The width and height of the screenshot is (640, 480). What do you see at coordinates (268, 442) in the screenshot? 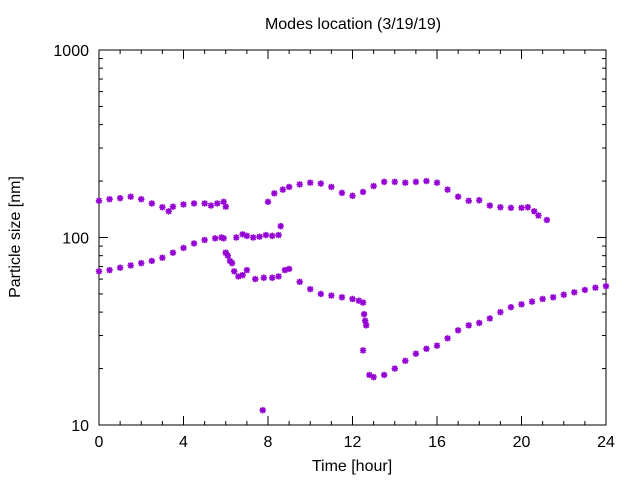
I see `x-tick-label: 8` at bounding box center [268, 442].